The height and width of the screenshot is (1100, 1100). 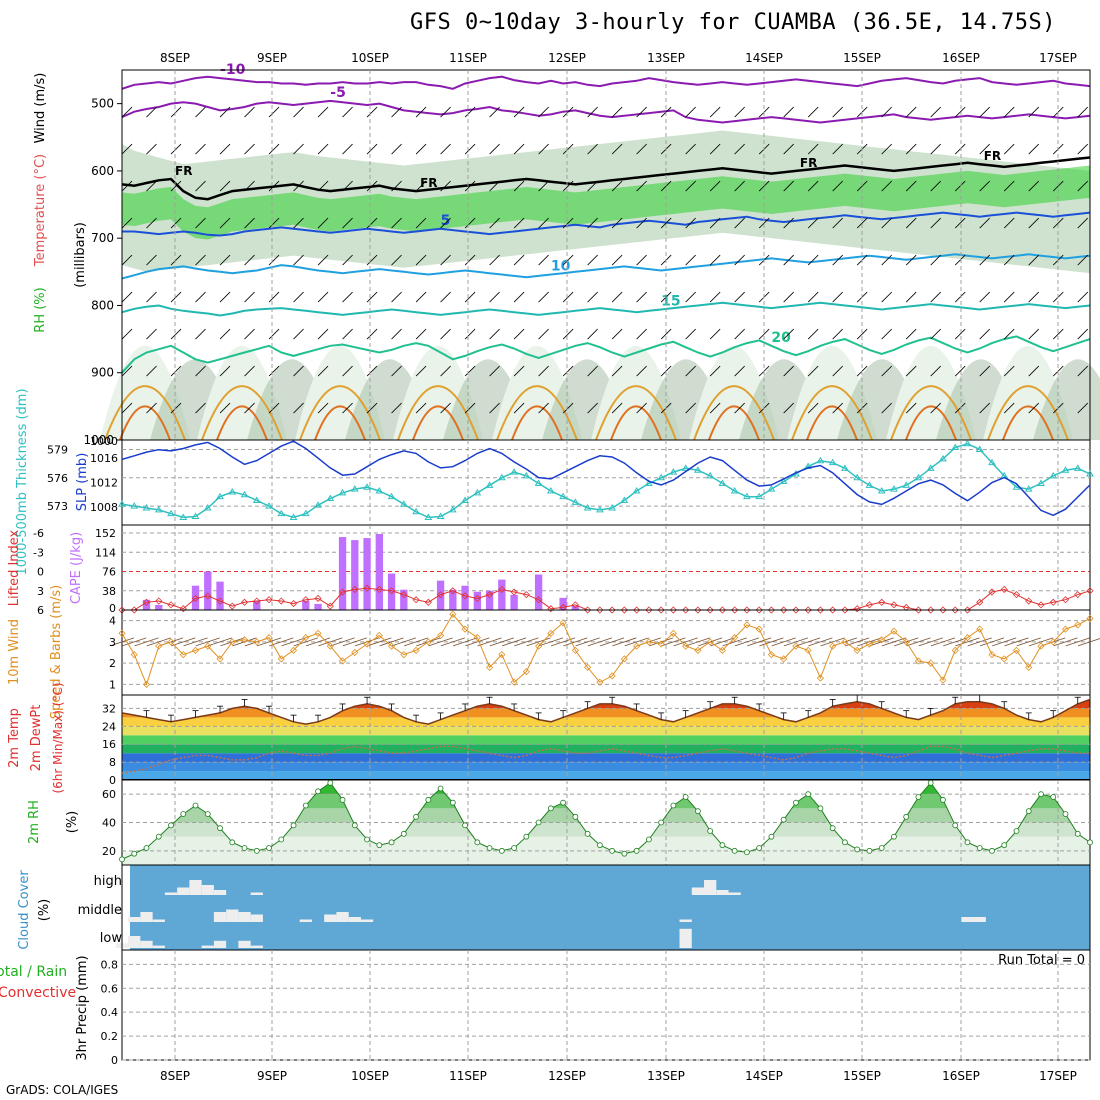 What do you see at coordinates (105, 533) in the screenshot?
I see `cape-ytick-152: 152` at bounding box center [105, 533].